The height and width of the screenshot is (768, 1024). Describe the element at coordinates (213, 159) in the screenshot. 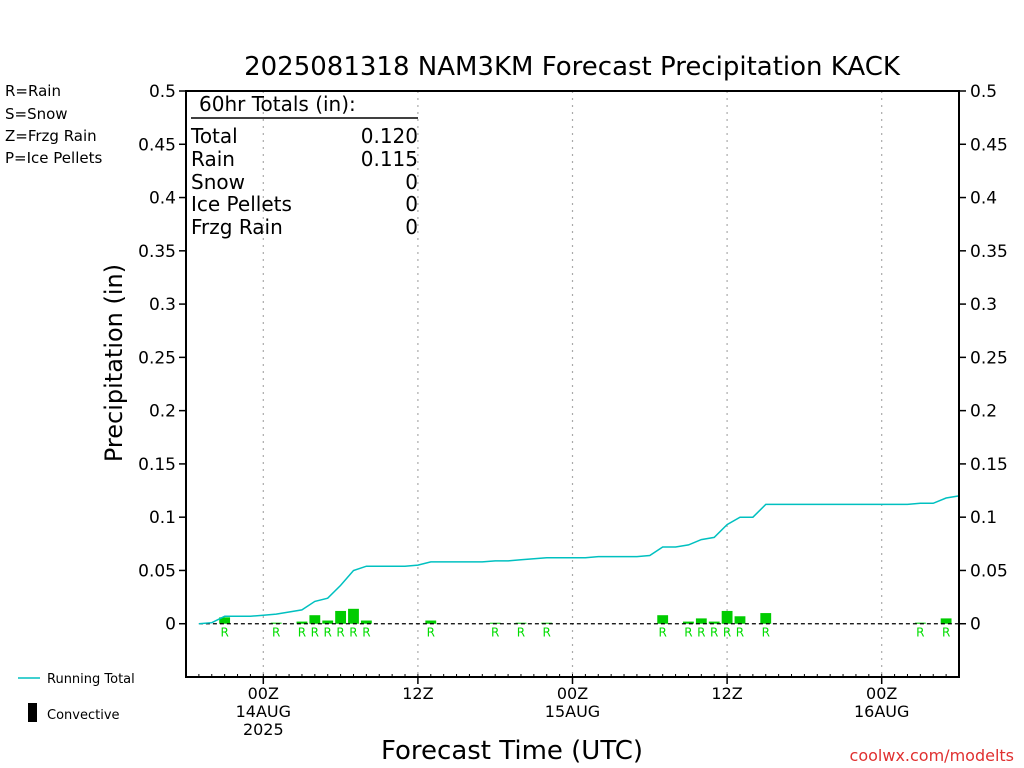

I see `totals-row-label: Rain` at that location.